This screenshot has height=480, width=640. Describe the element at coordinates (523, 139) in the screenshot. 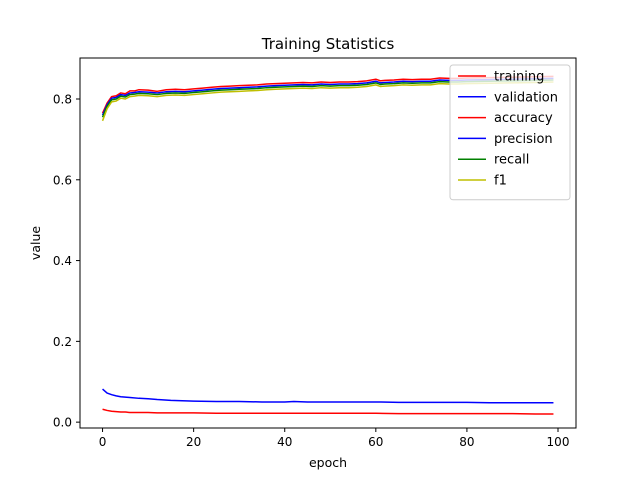

I see `legend-label-precision: precision` at that location.